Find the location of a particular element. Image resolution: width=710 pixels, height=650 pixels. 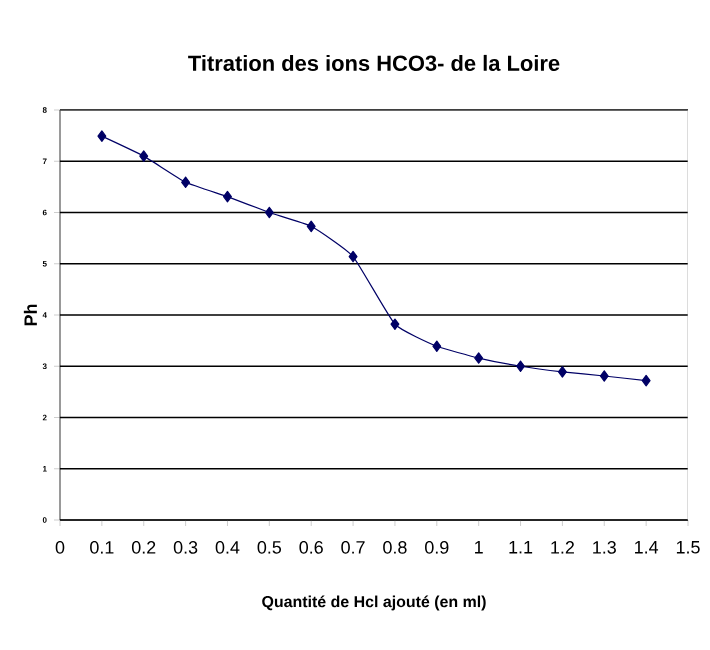

x-tick-label: 0.7 is located at coordinates (353, 547).